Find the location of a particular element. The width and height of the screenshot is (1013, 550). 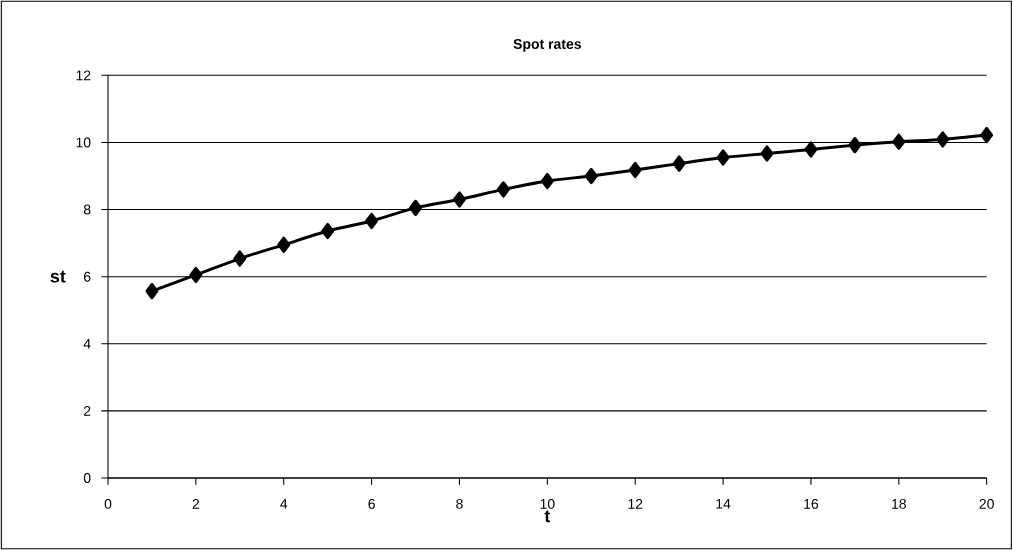

x-tick-label: 10 is located at coordinates (547, 503).